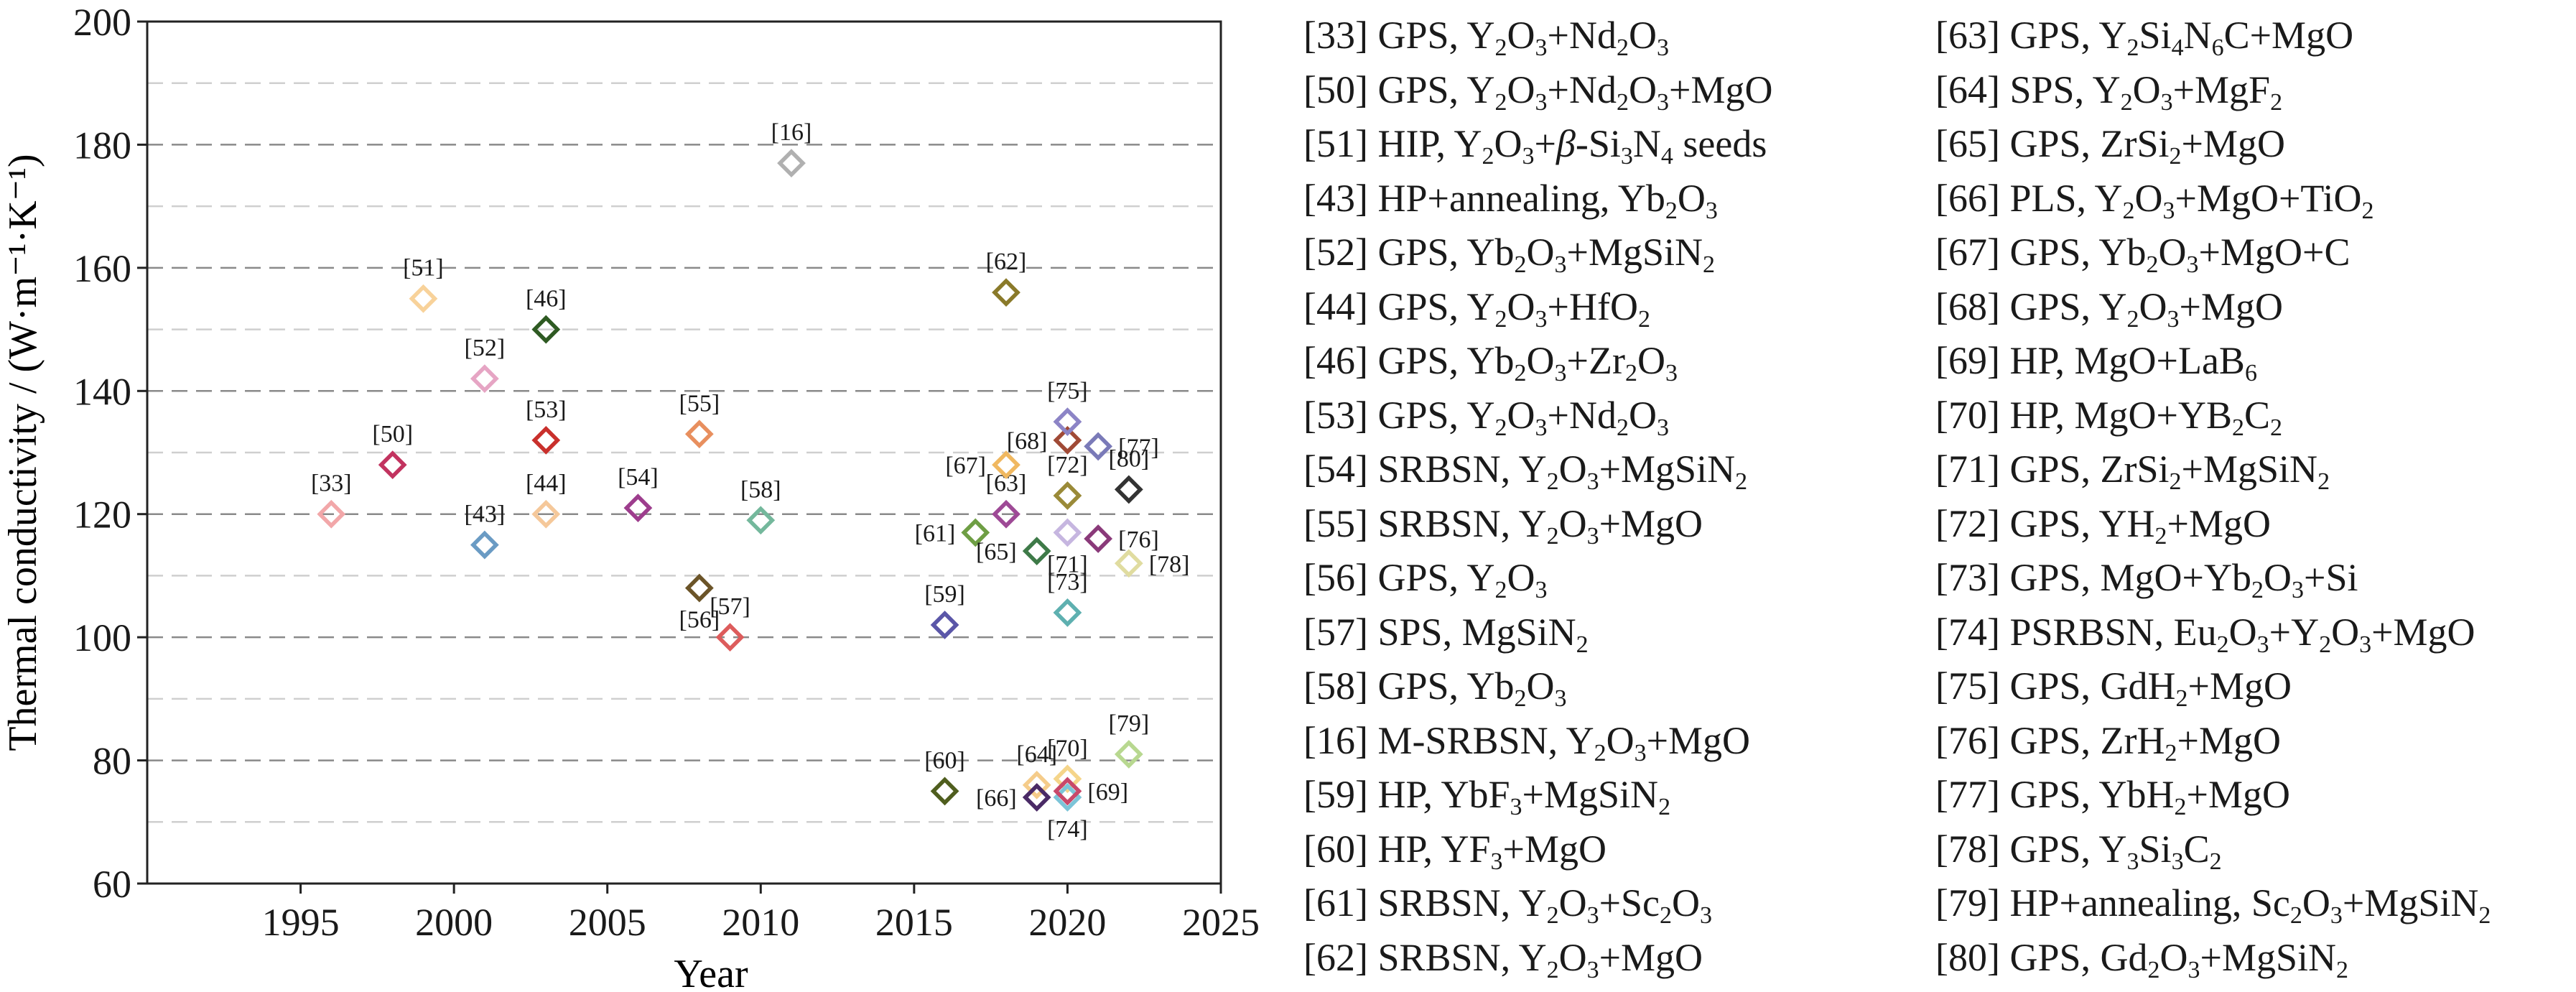 The image size is (2576, 992). What do you see at coordinates (760, 922) in the screenshot?
I see `x-tick-label: 2010` at bounding box center [760, 922].